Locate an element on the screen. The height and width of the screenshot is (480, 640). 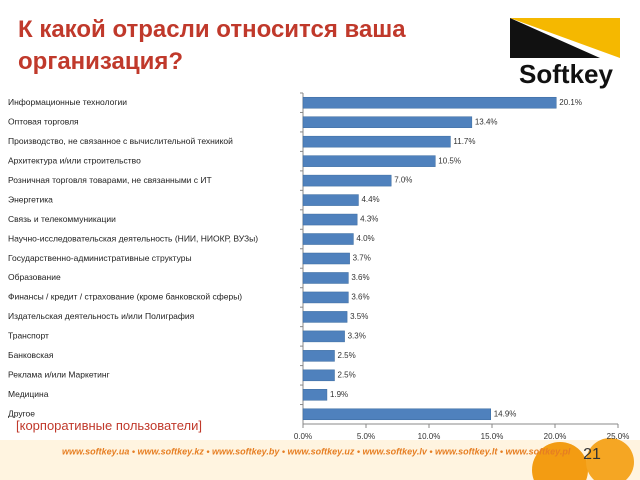
y-tick-label: Оптовая торговля is located at coordinates (43, 121).